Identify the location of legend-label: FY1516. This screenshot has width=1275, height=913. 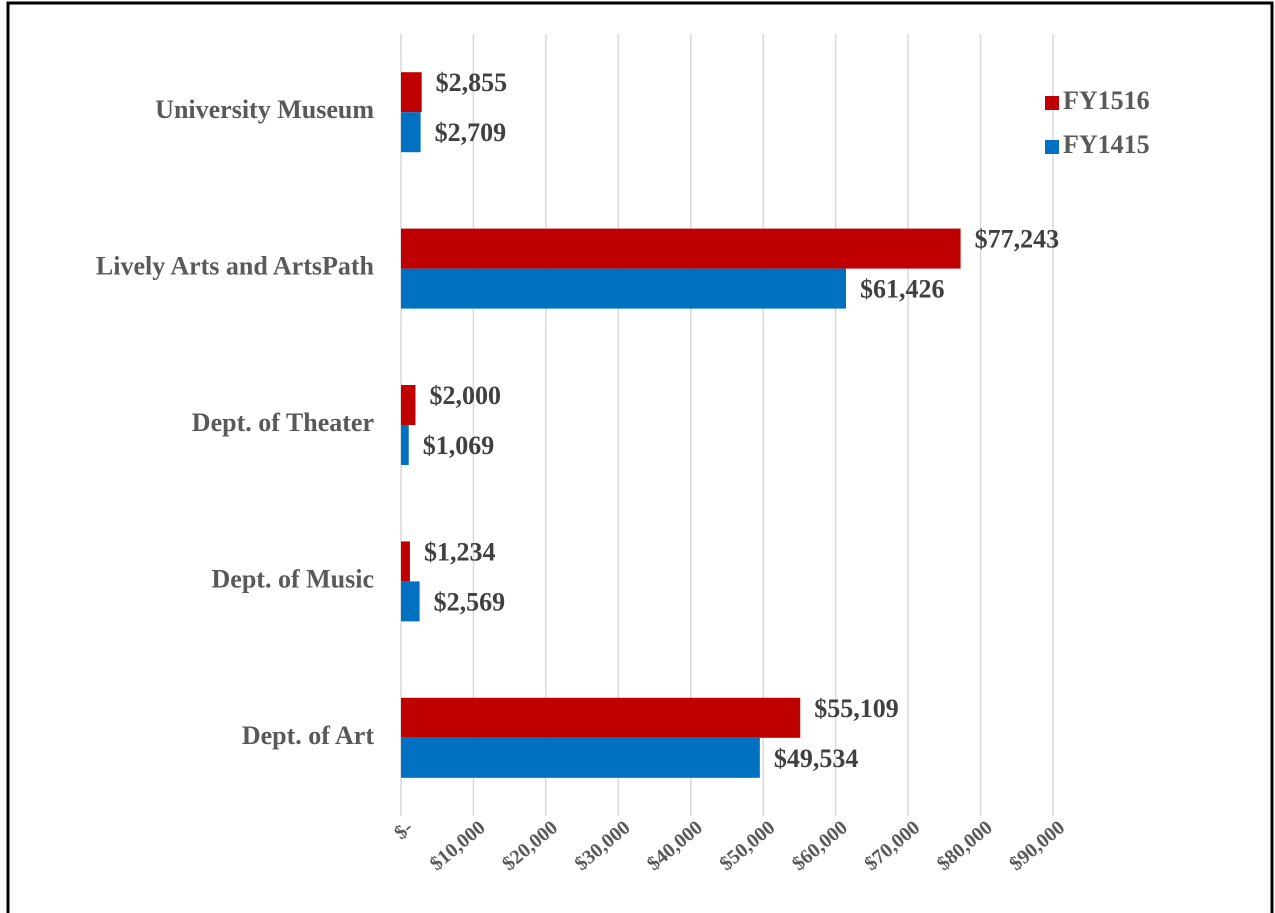
(1106, 100).